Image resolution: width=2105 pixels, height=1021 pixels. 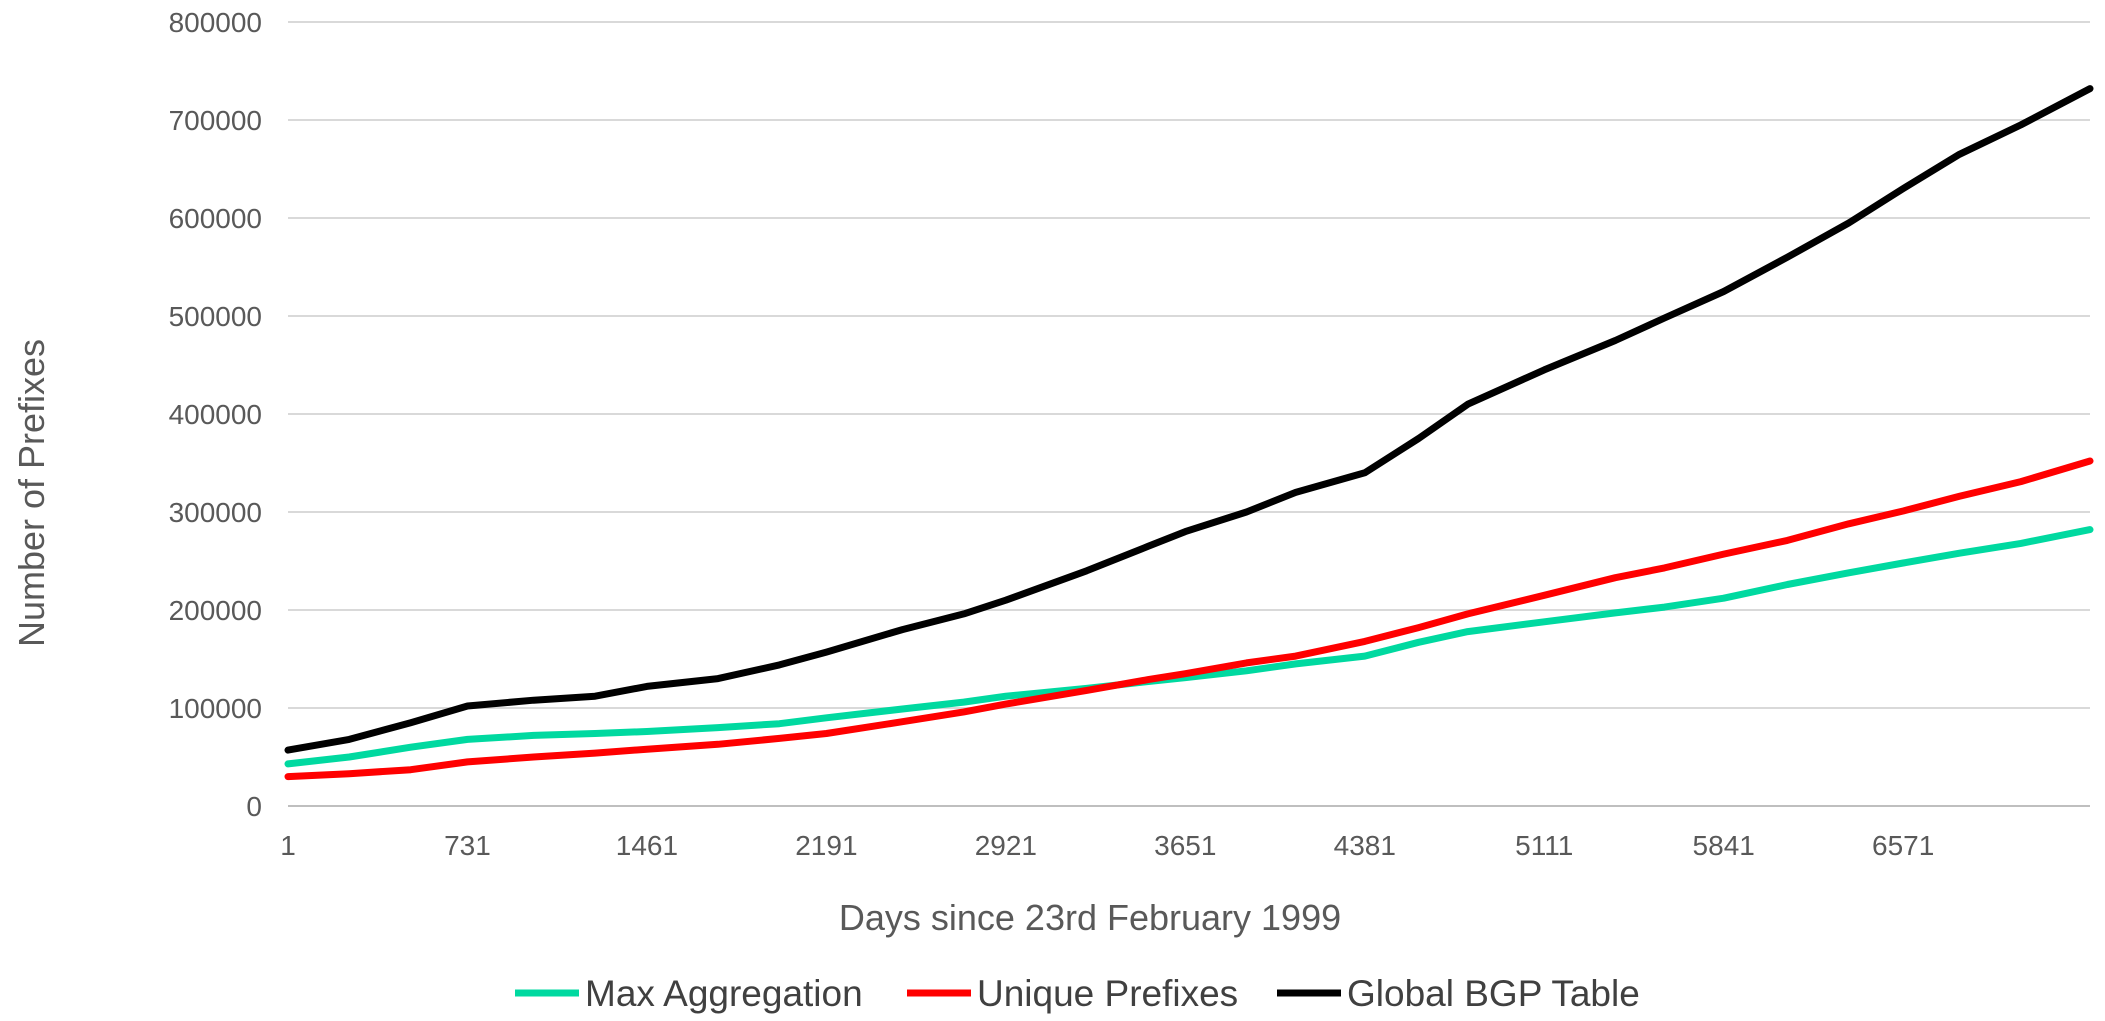 I want to click on y-tick-label: 500000, so click(x=215, y=316).